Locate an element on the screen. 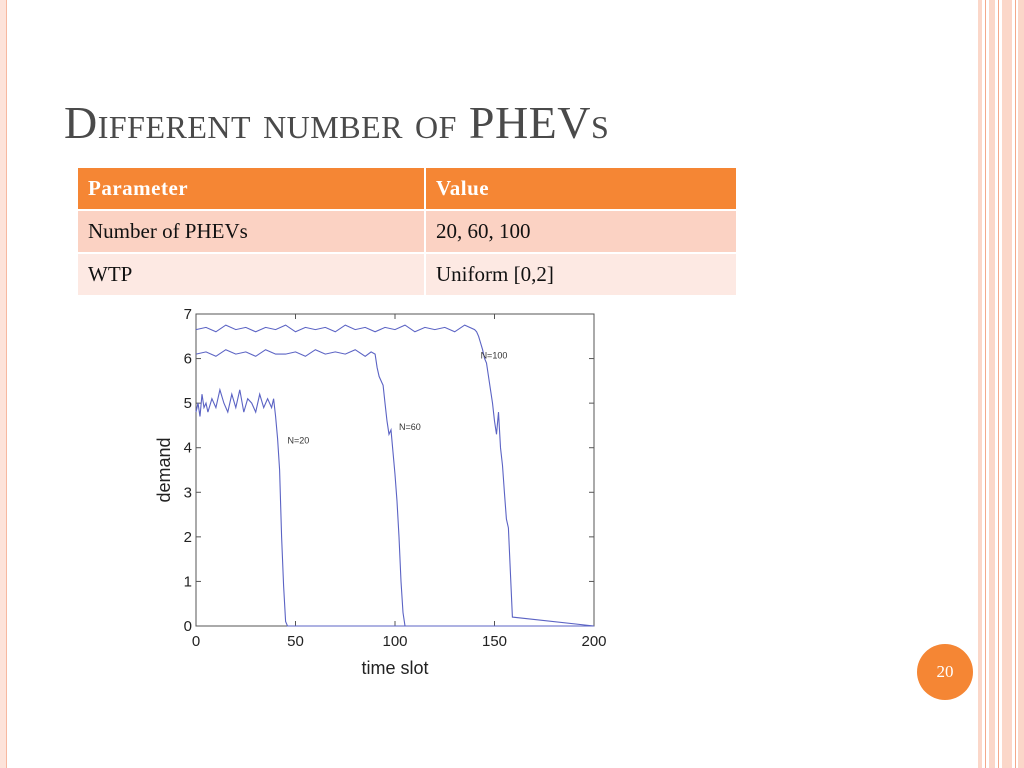 The height and width of the screenshot is (768, 1024). x-tick-label: 100 is located at coordinates (394, 641).